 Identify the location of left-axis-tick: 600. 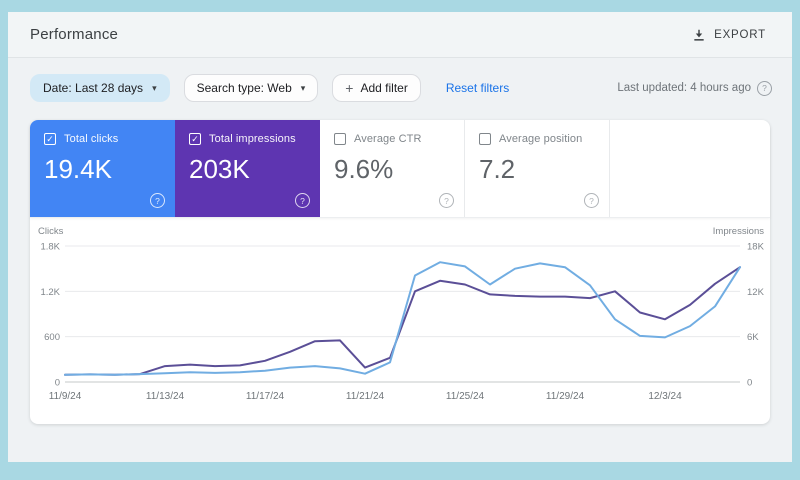
(52, 337).